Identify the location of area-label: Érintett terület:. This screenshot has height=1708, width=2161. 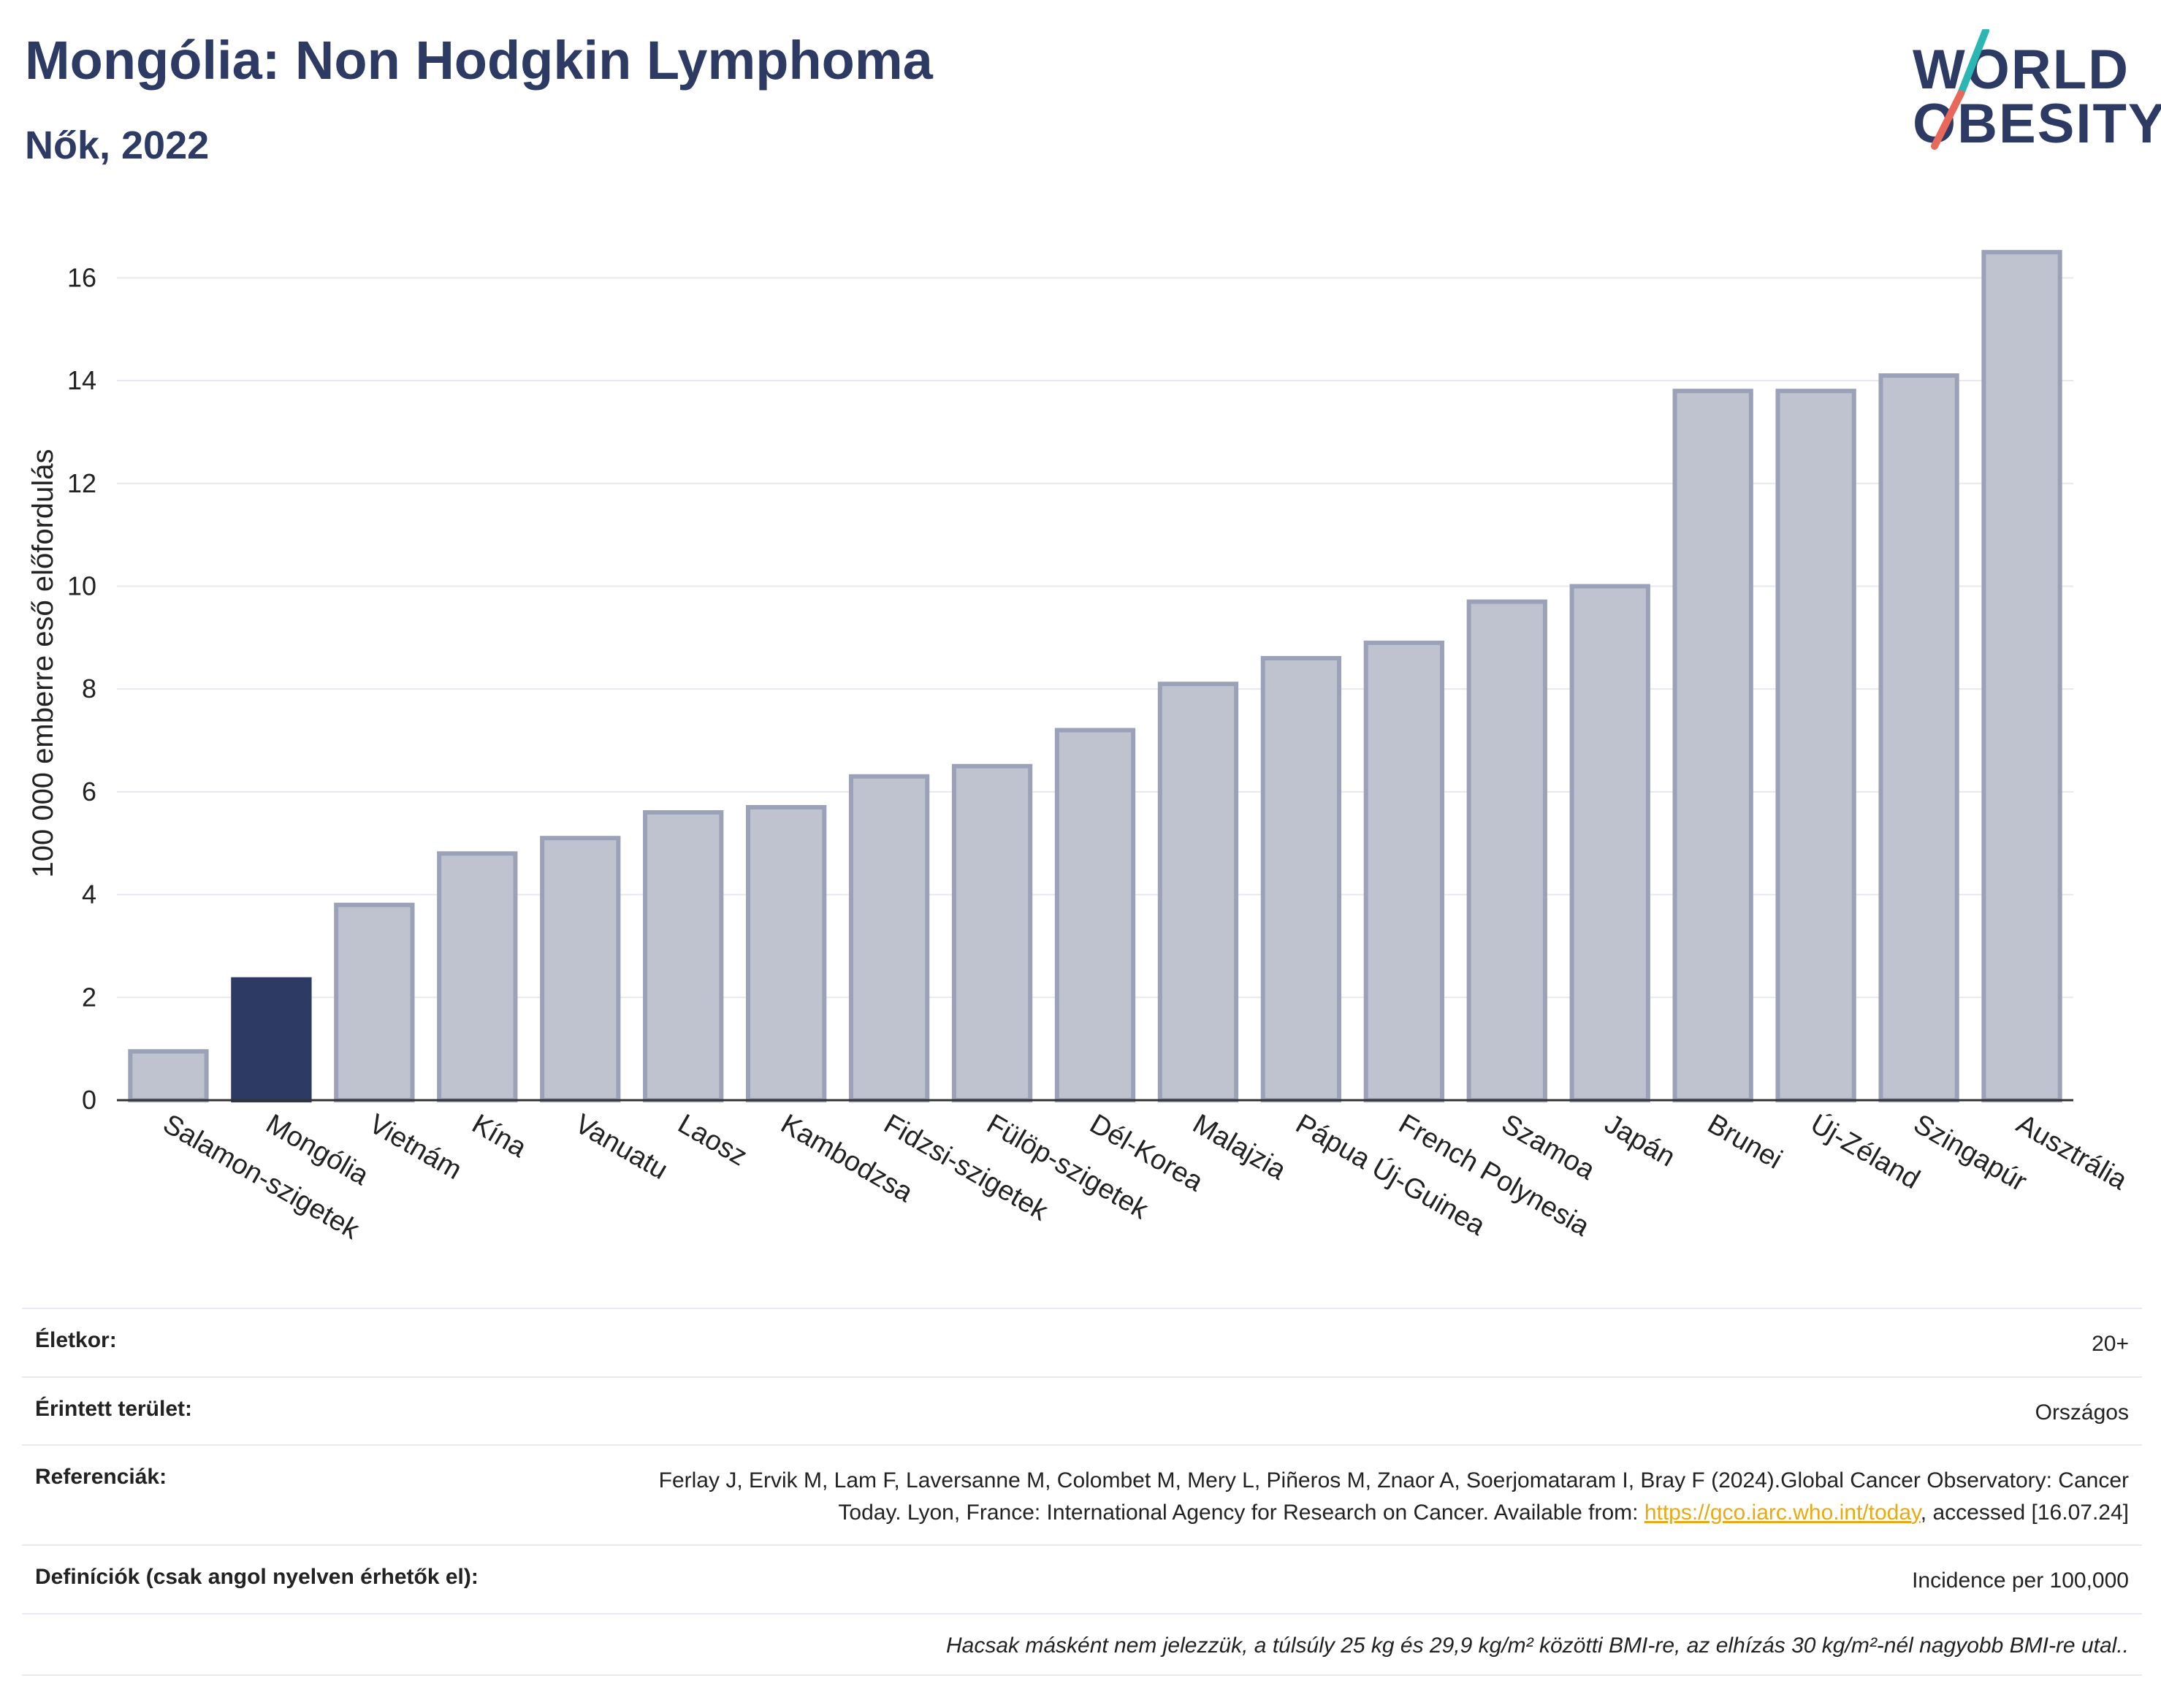
(114, 1408).